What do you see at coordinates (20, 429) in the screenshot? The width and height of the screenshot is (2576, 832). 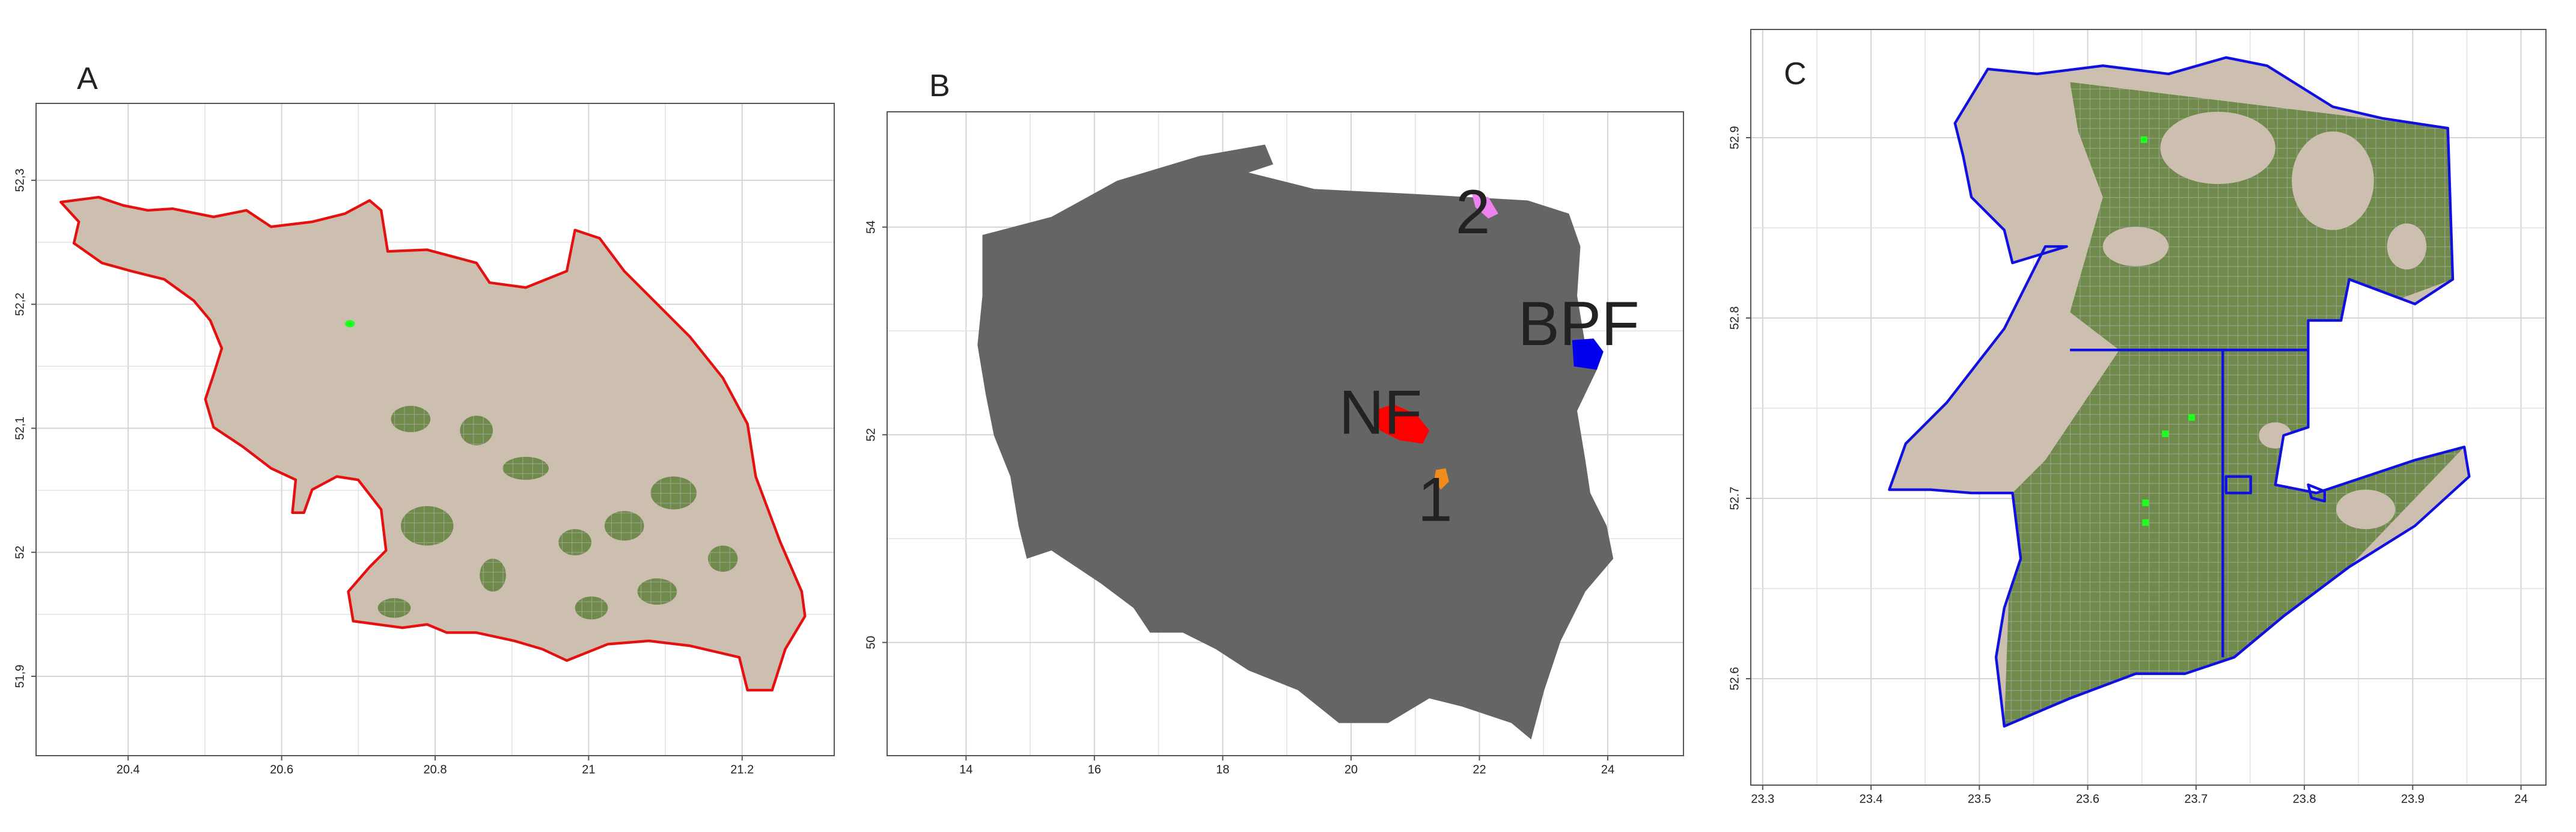 I see `y-tick-label: 52,1` at bounding box center [20, 429].